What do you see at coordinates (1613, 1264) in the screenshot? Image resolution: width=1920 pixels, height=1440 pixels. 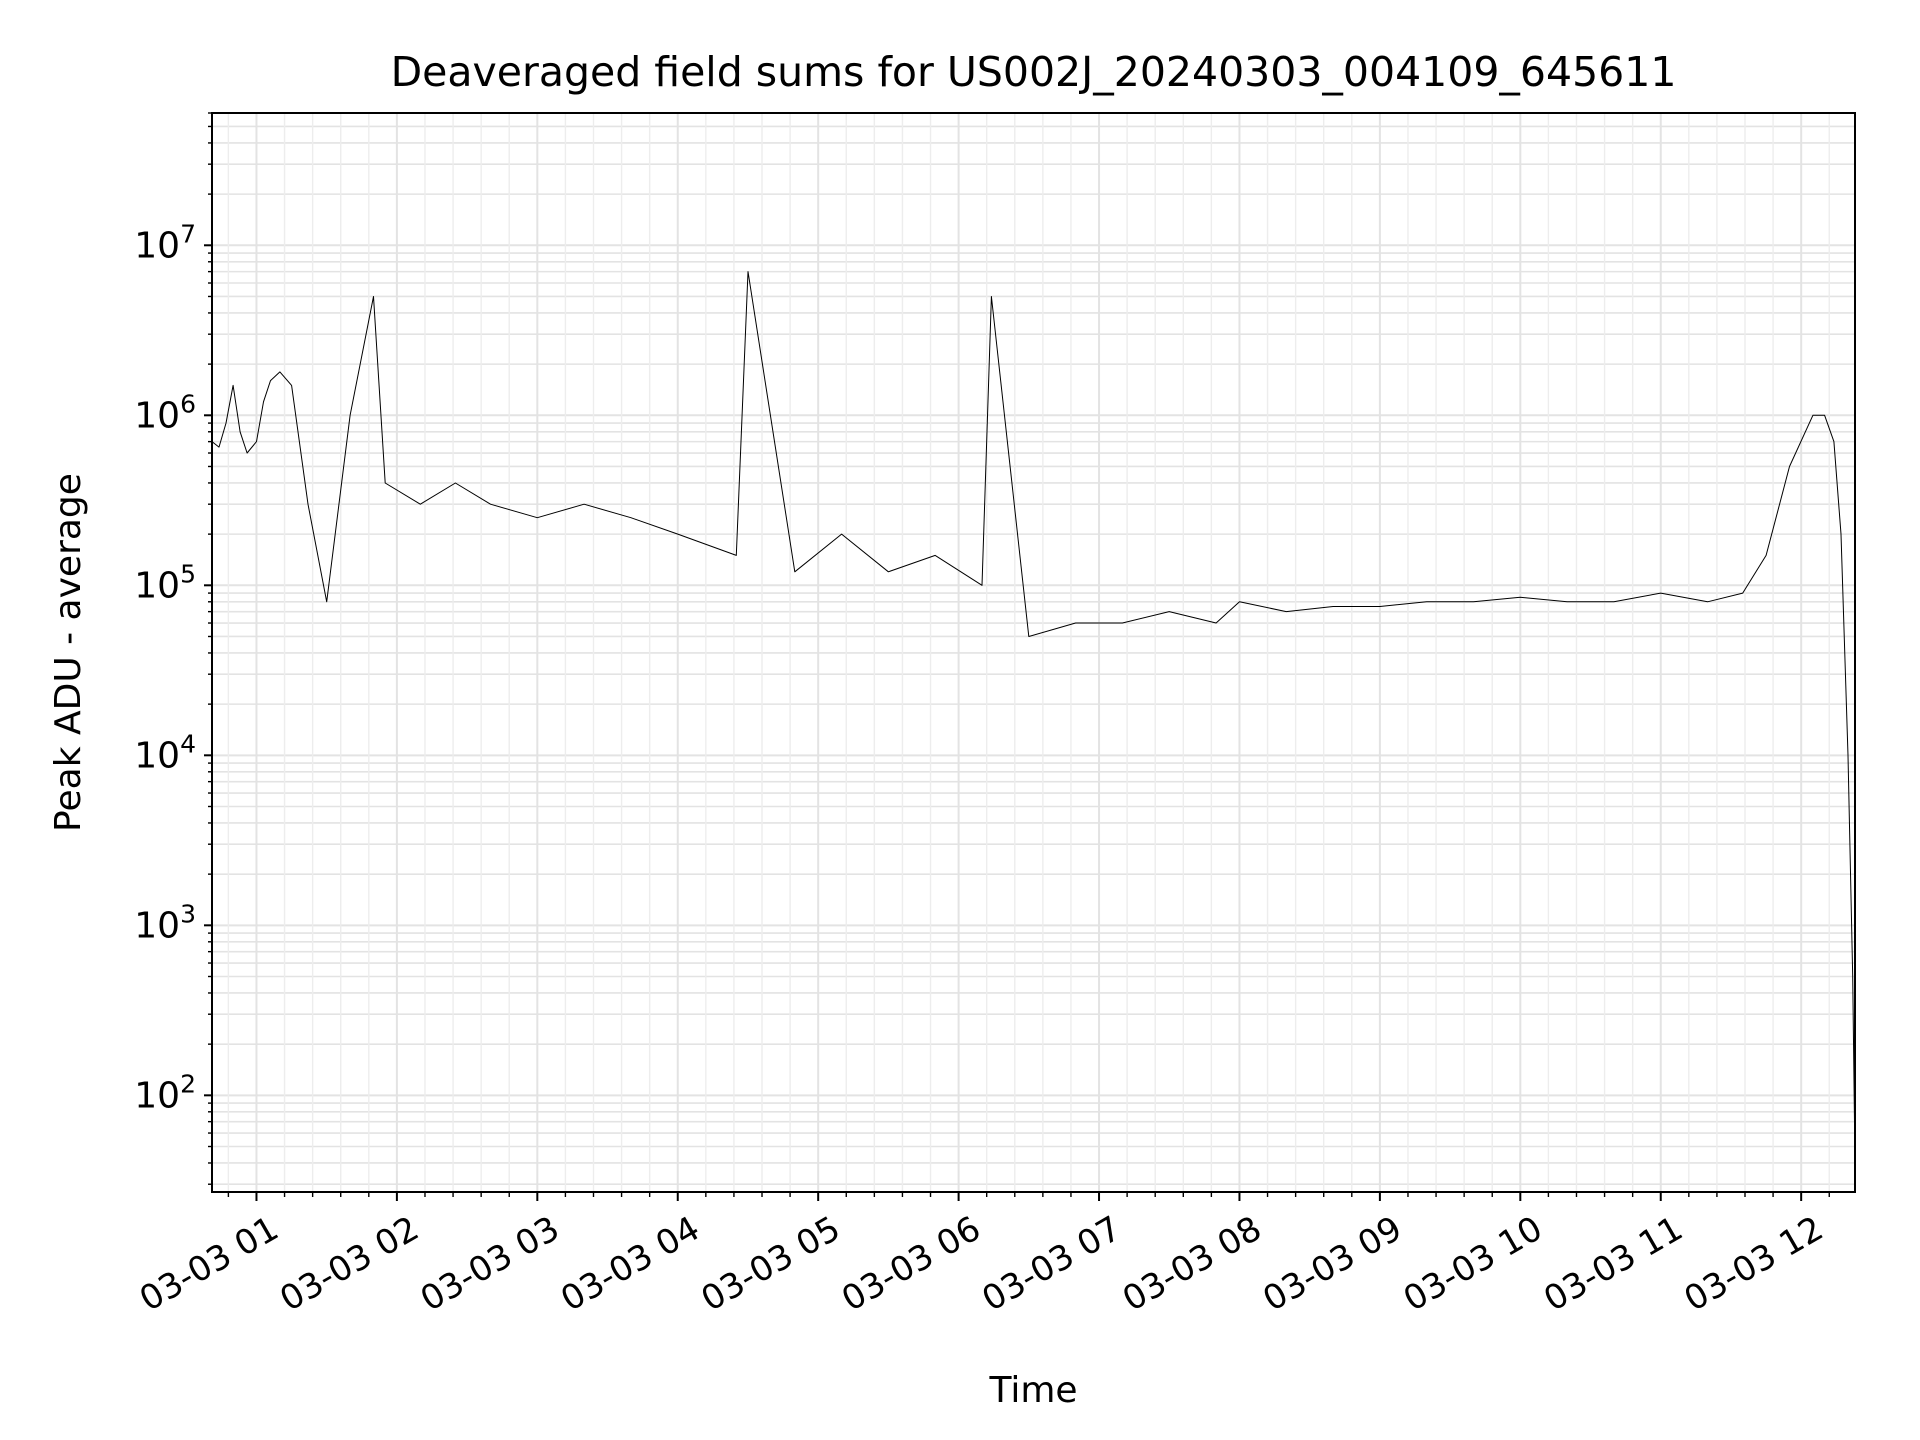 I see `x-tick-label: 03-03 11` at bounding box center [1613, 1264].